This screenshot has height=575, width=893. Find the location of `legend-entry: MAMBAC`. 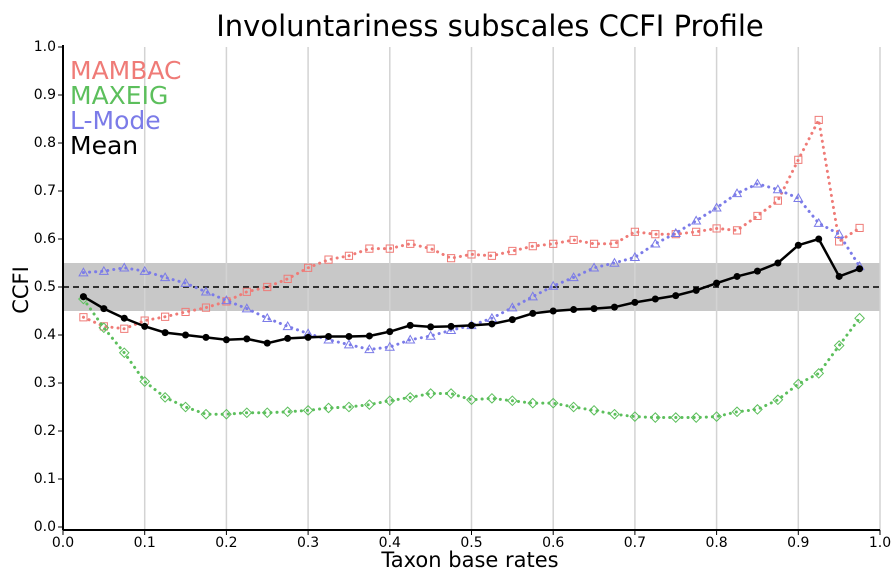

legend-entry: MAMBAC is located at coordinates (126, 70).